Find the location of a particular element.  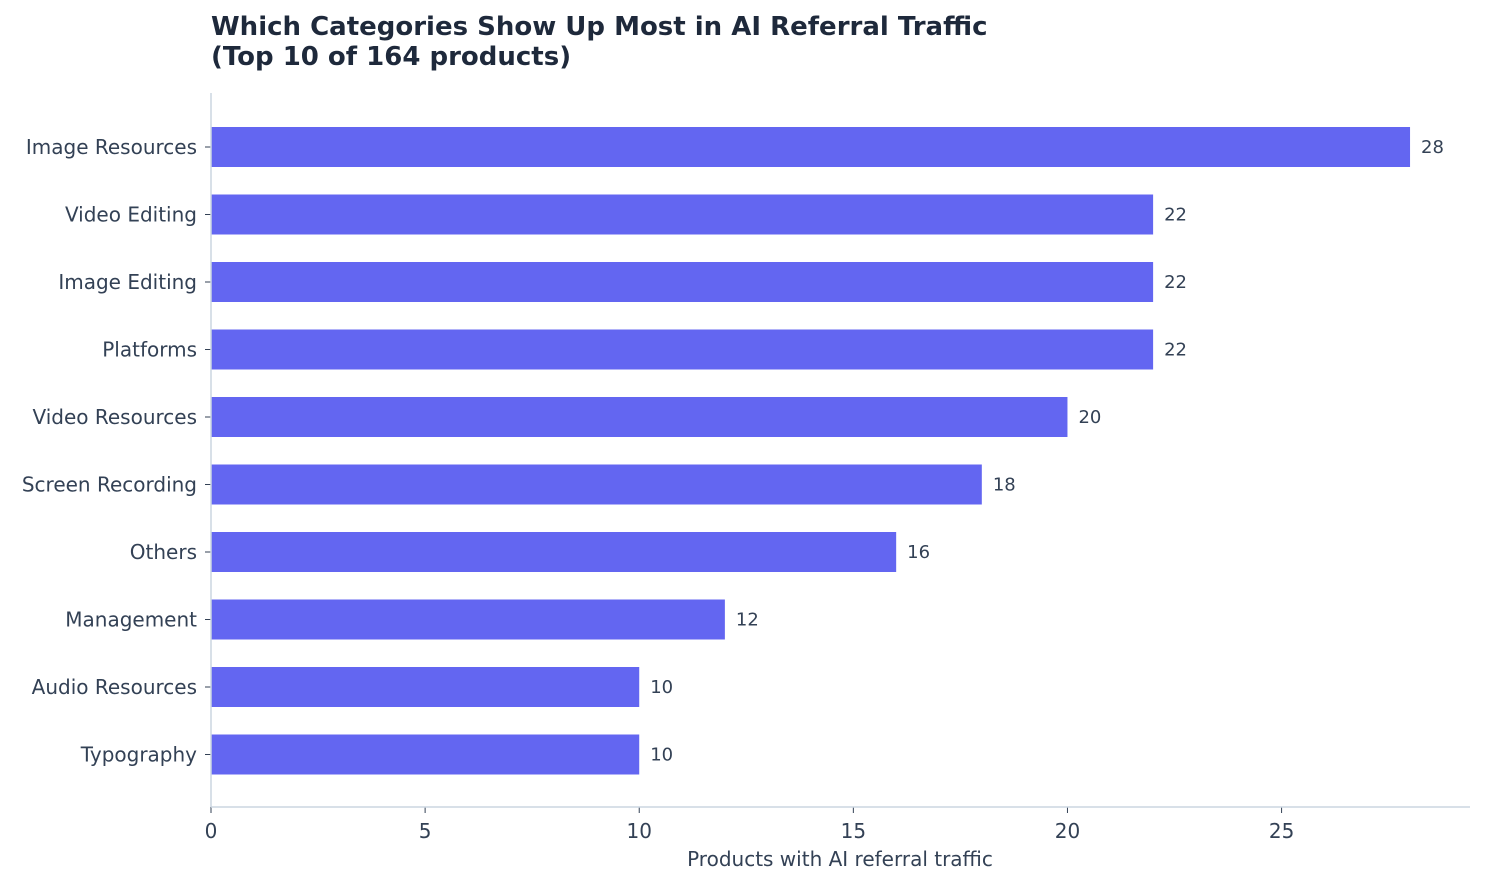

value-label-9: 10 is located at coordinates (661, 755).